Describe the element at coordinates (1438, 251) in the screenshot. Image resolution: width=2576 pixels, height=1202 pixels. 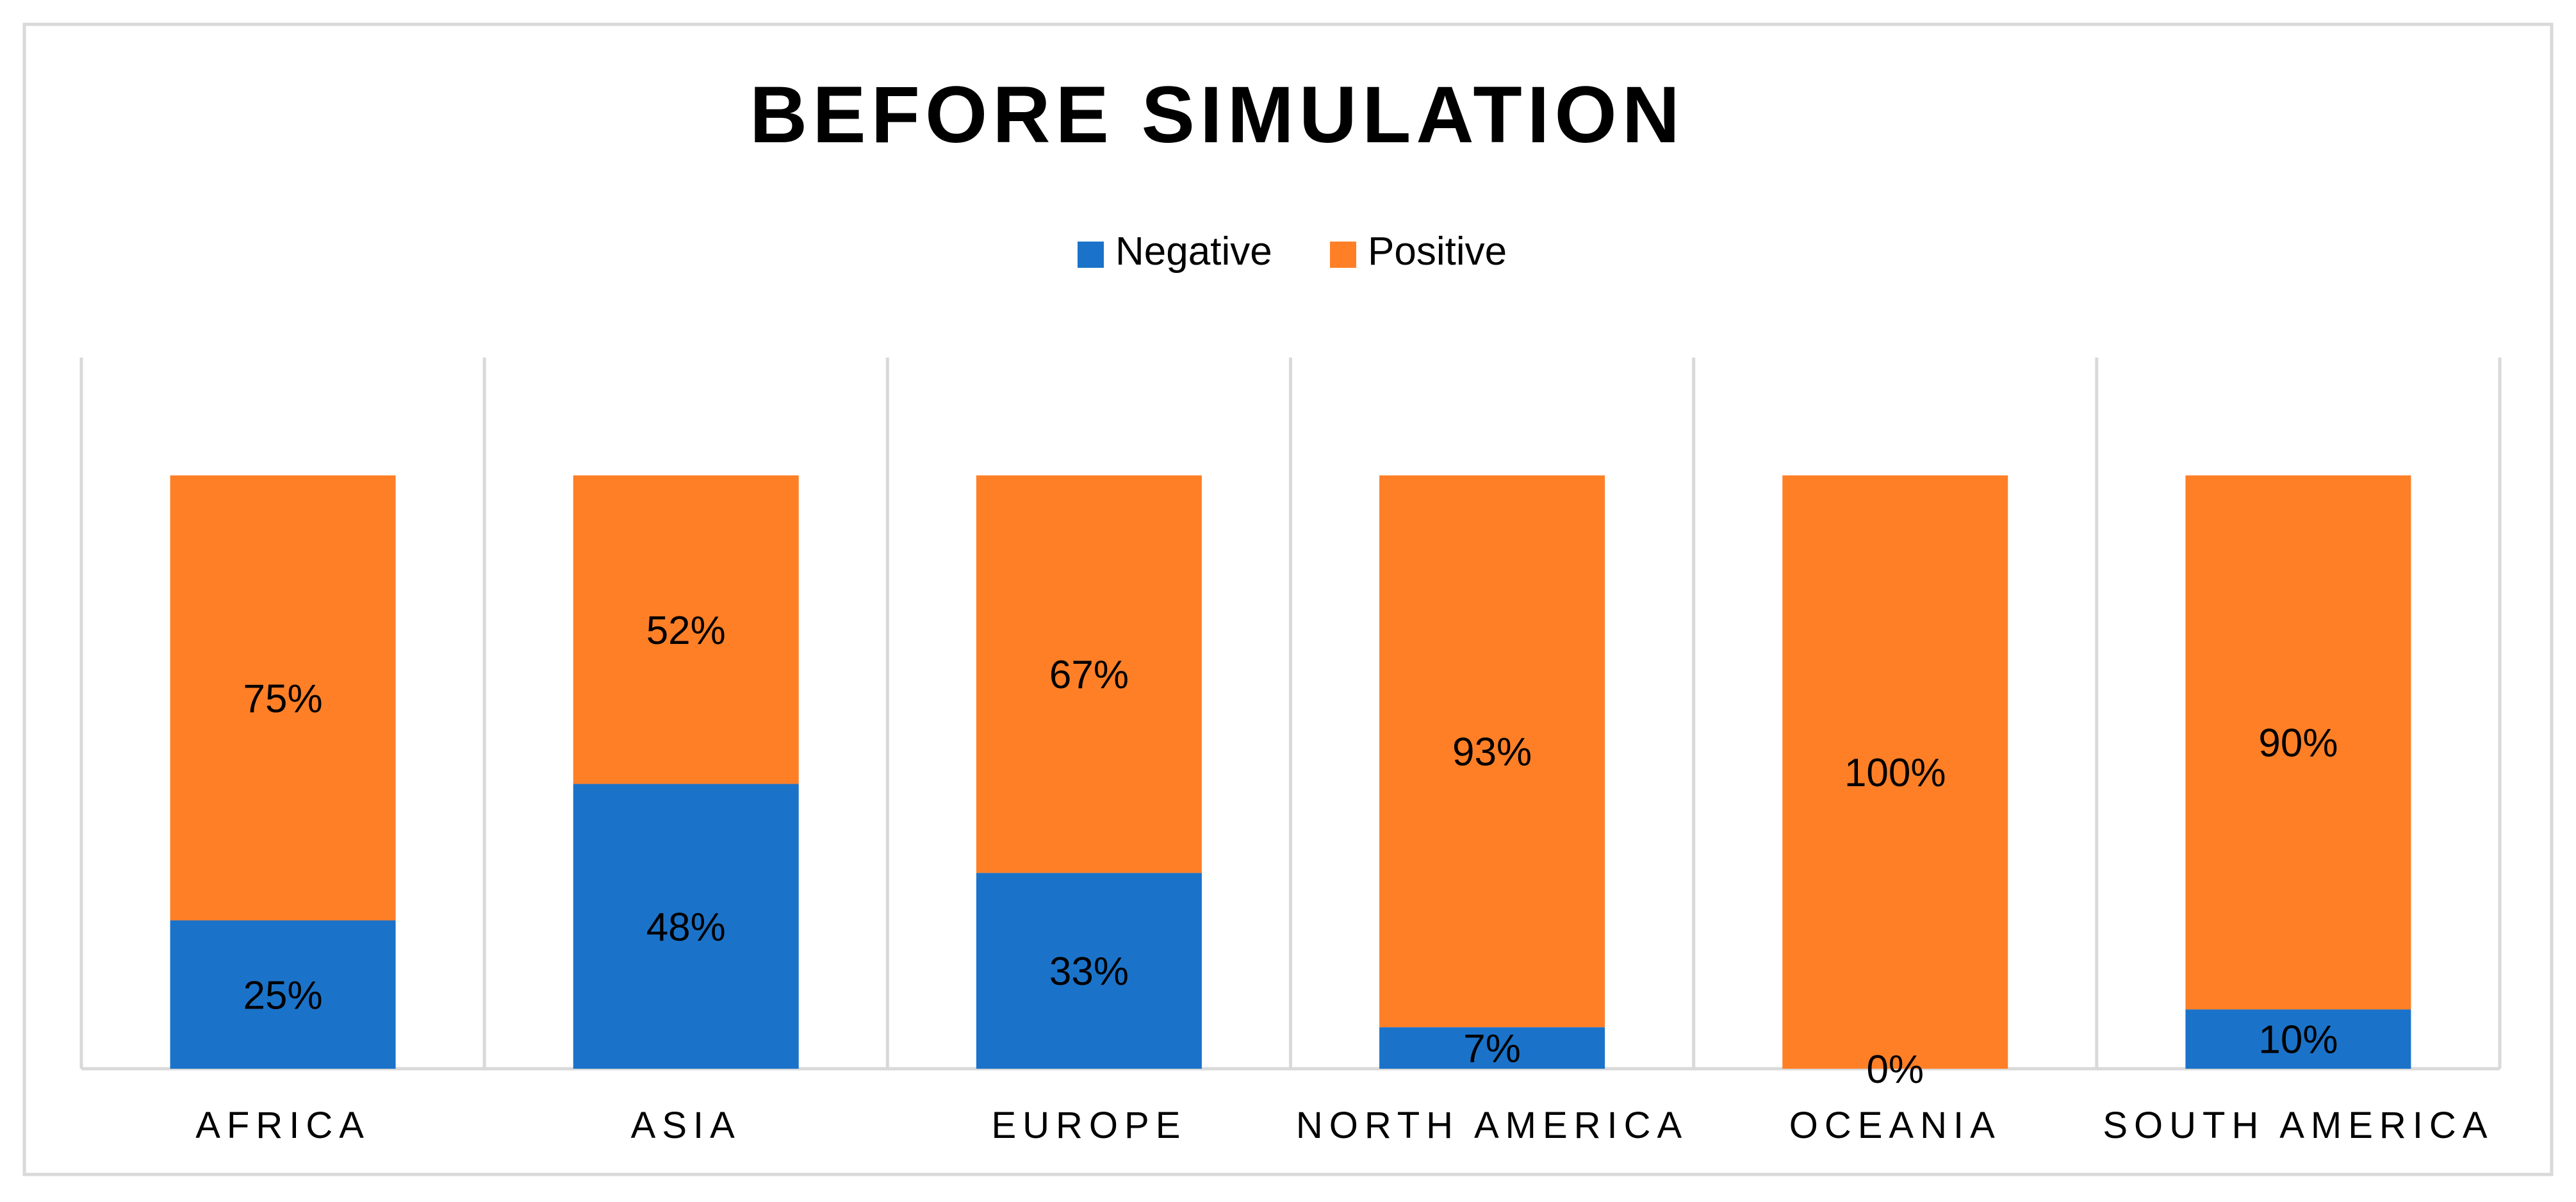
I see `legend-label-positive: Positive` at that location.